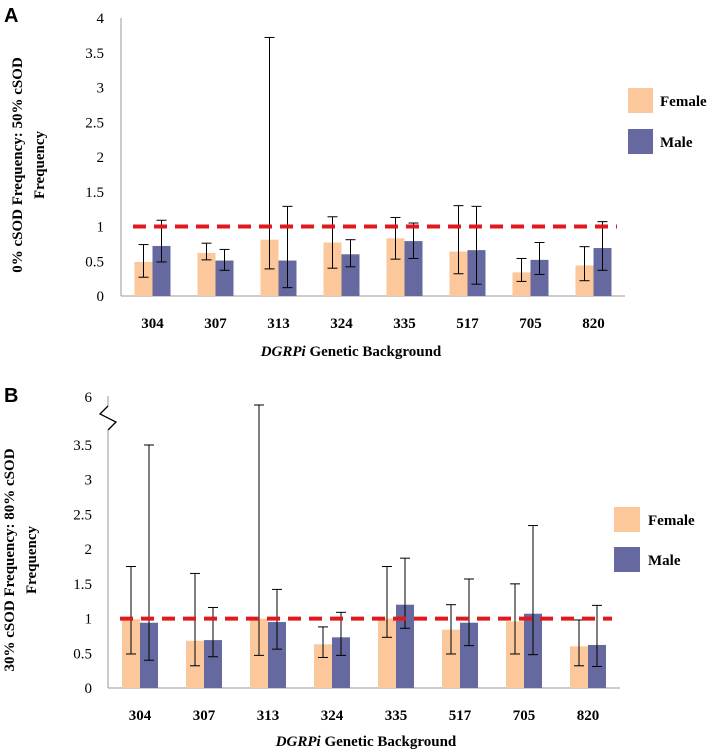 This screenshot has height=752, width=714. I want to click on panel-a-y-title-line1: 0% cSOD Frequency: 50% cSOD, so click(18, 165).